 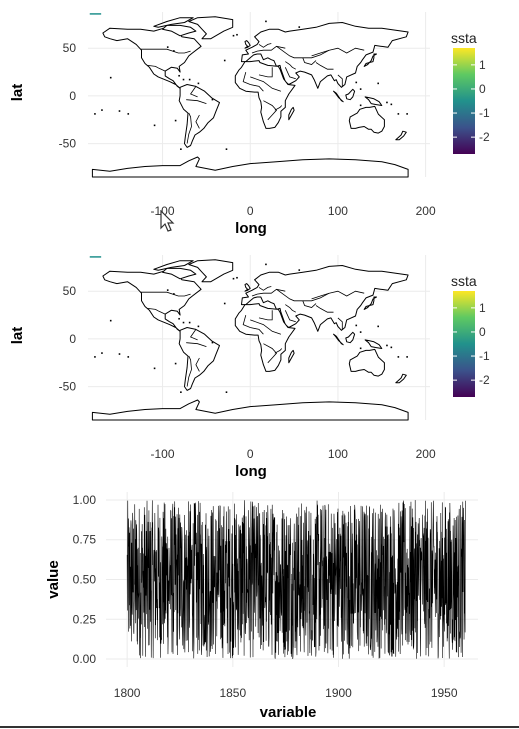 What do you see at coordinates (85, 579) in the screenshot?
I see `line-y-ticks: 1.00 0.75 0.50 0.25 0.00` at bounding box center [85, 579].